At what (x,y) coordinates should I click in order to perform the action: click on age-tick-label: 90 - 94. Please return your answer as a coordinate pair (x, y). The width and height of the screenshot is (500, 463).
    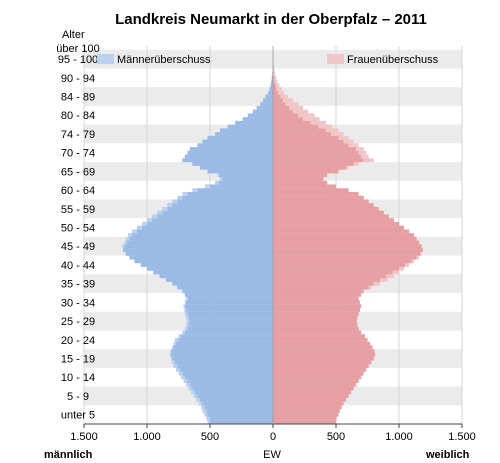
    Looking at the image, I should click on (78, 79).